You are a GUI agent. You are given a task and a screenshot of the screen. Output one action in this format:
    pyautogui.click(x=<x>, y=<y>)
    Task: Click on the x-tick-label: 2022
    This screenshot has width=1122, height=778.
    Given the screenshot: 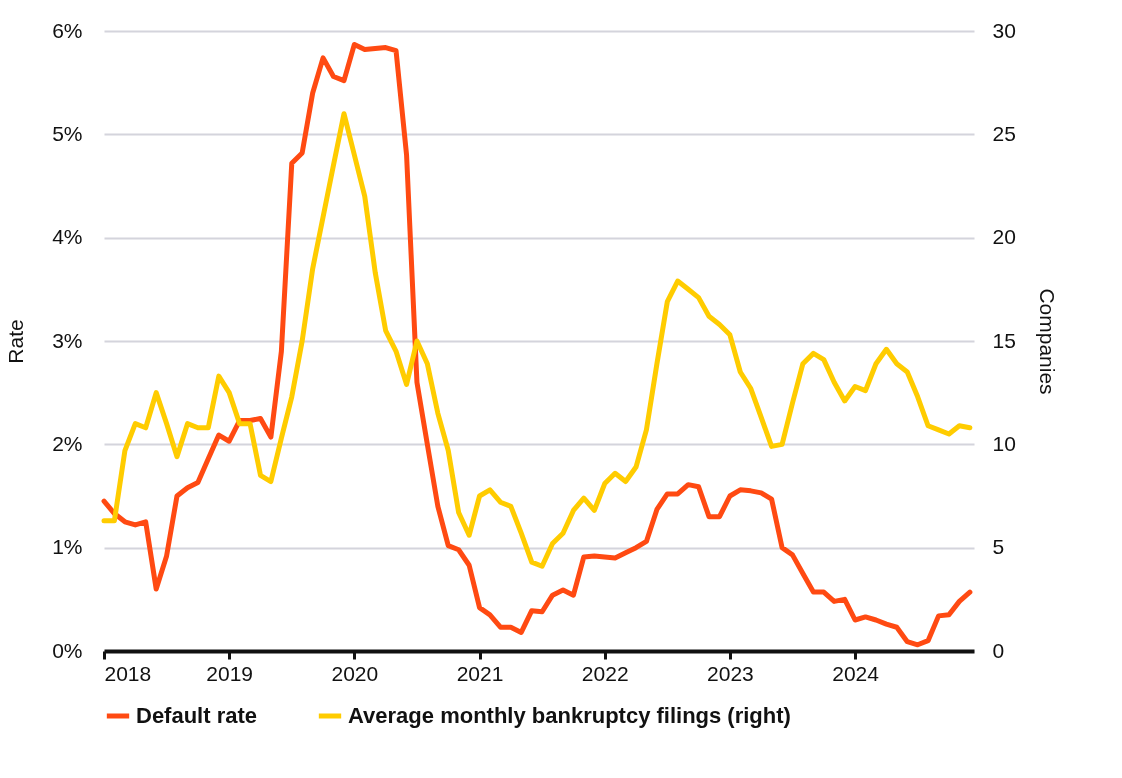 What is the action you would take?
    pyautogui.click(x=605, y=673)
    